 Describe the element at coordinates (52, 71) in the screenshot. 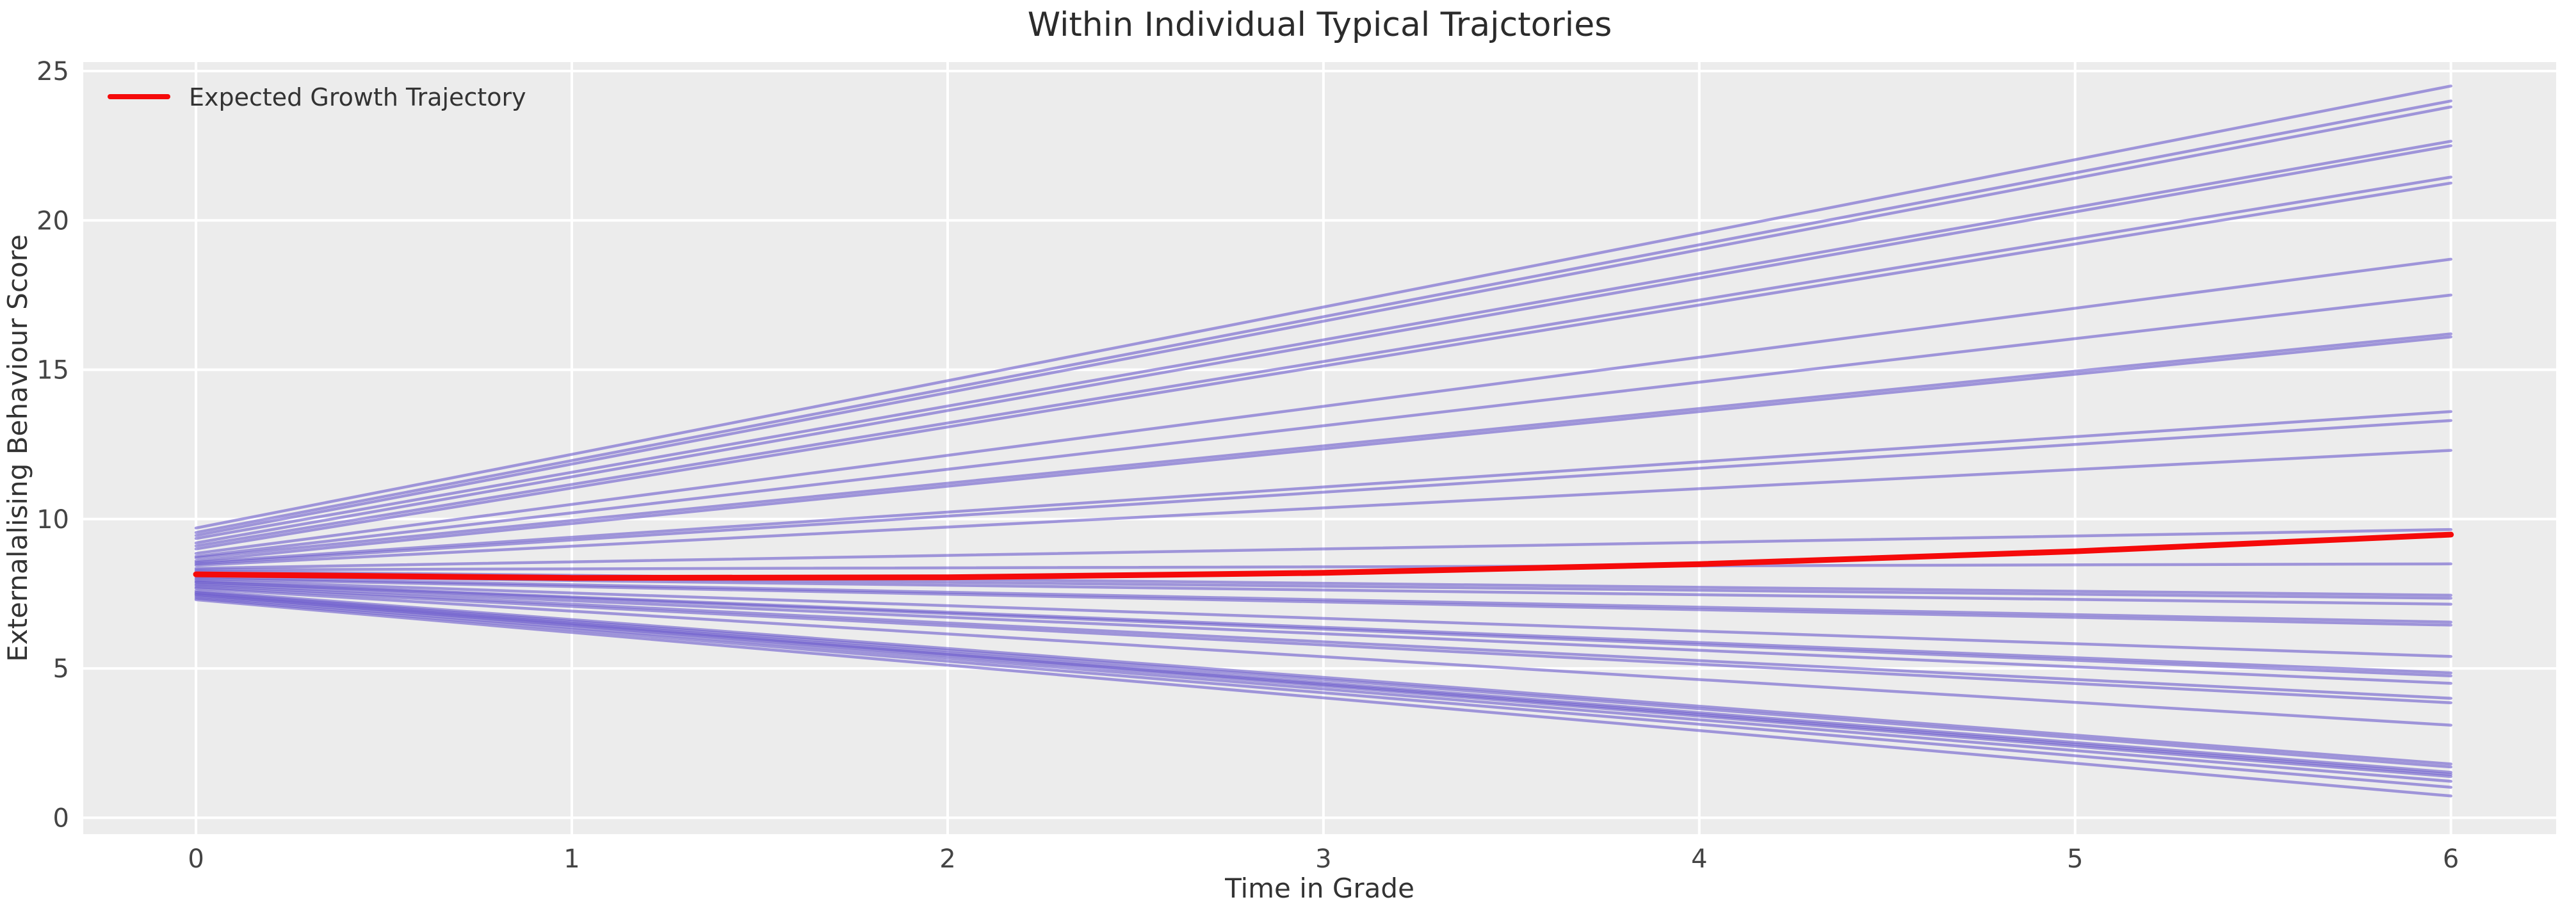

I see `y-tick-label: 25` at that location.